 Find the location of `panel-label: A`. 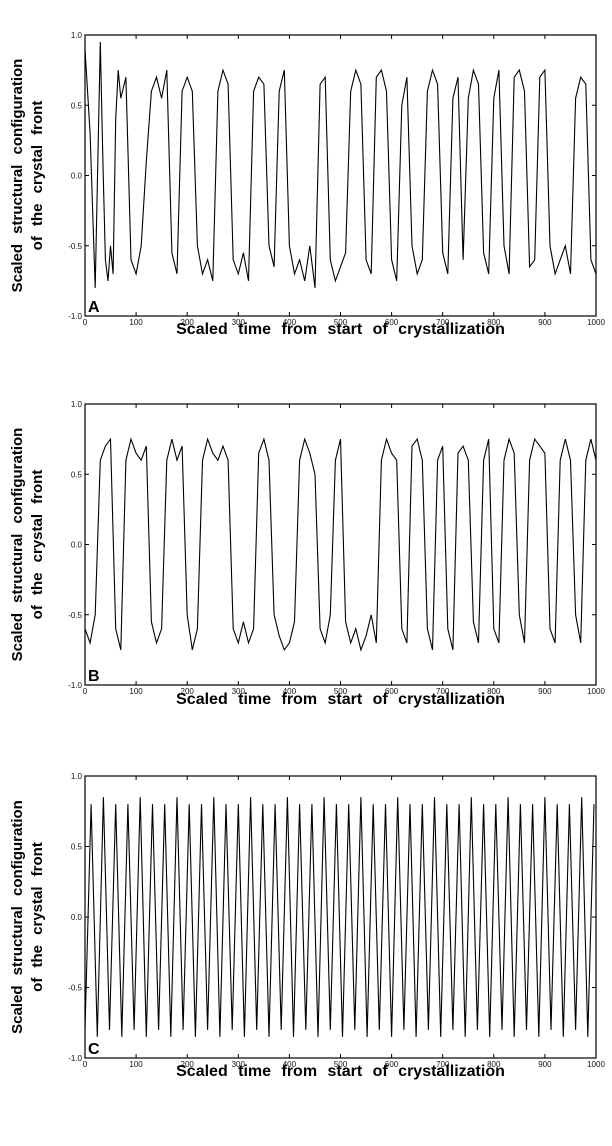

panel-label: A is located at coordinates (94, 307).